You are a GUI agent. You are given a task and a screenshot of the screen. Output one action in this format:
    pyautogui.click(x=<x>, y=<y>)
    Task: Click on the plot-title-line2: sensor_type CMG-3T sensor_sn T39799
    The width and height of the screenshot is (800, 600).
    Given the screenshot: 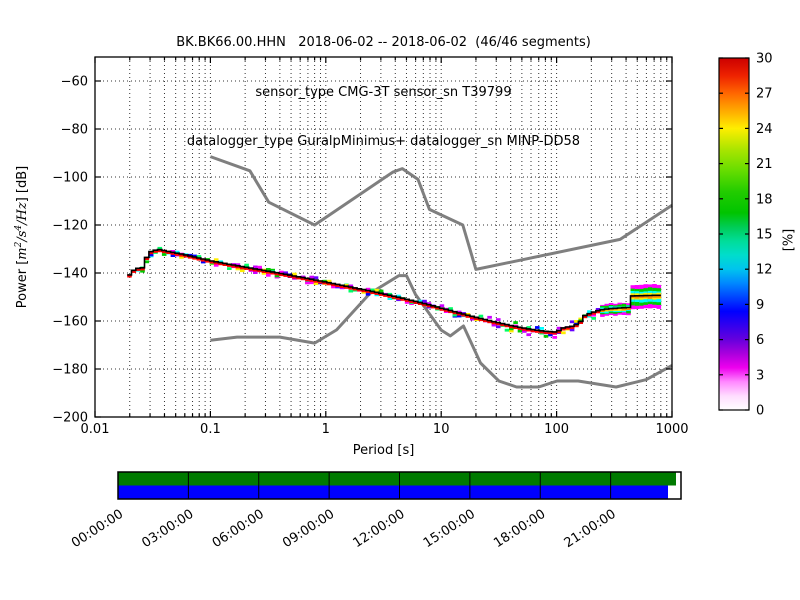 What is the action you would take?
    pyautogui.click(x=383, y=92)
    